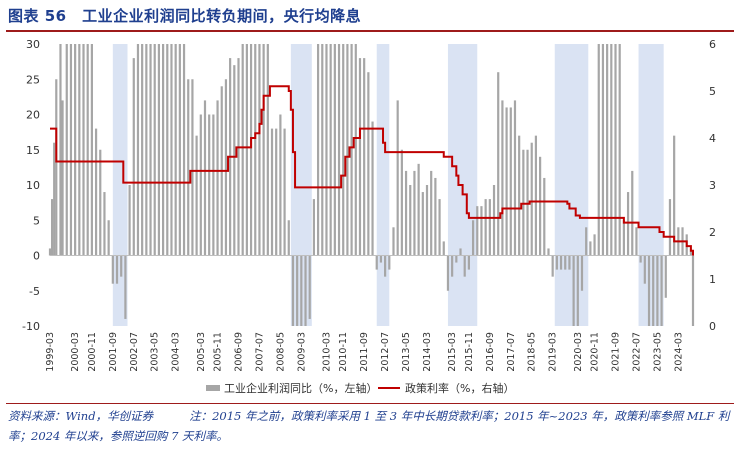 This screenshot has width=740, height=460. I want to click on left-tick-label: 10, so click(33, 185).